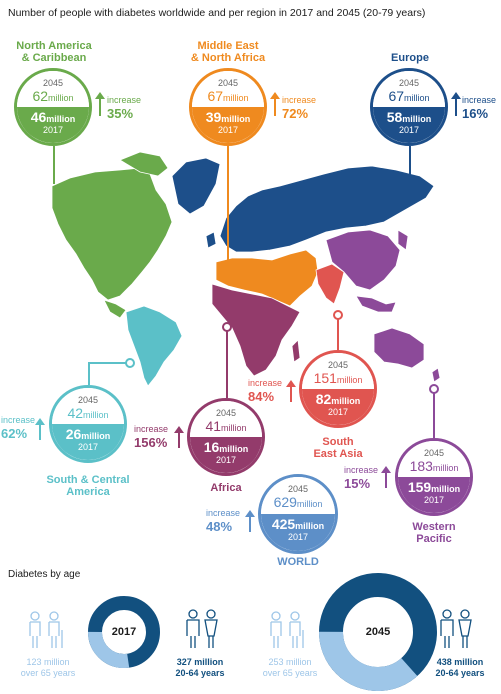  I want to click on africa-increase-label: increase, so click(151, 429).